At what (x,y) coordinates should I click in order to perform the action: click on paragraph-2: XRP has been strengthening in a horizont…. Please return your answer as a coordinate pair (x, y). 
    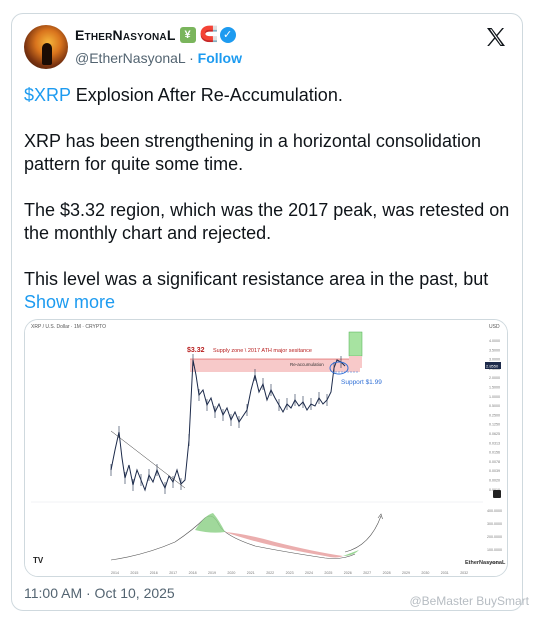
    Looking at the image, I should click on (252, 152).